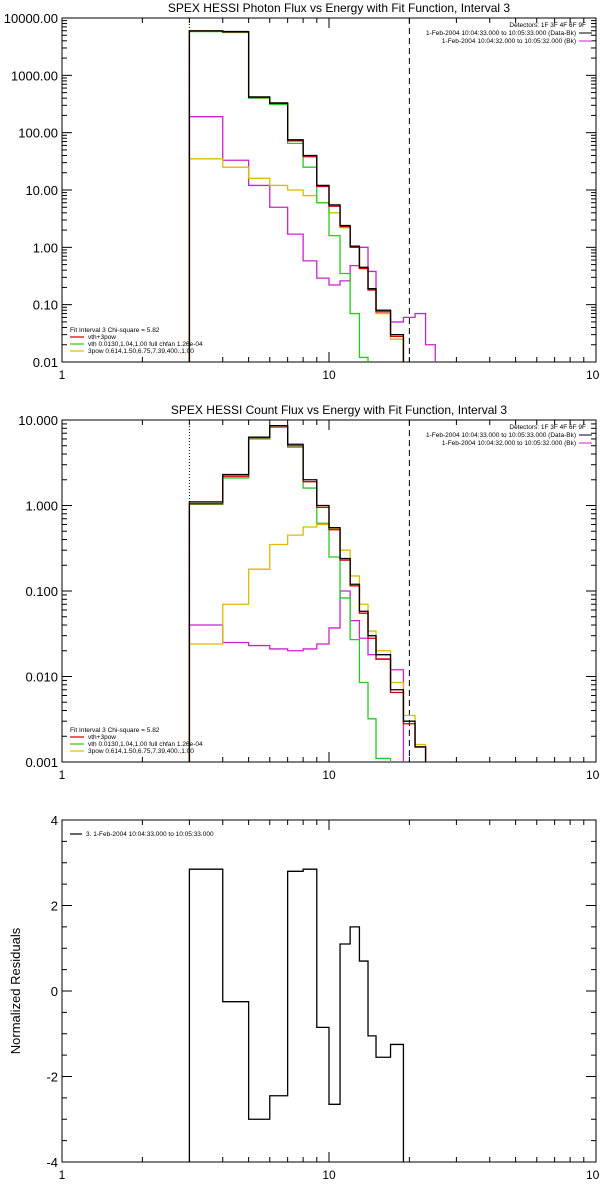 The height and width of the screenshot is (1200, 600). Describe the element at coordinates (45, 362) in the screenshot. I see `y-tick-label: 0.01` at that location.